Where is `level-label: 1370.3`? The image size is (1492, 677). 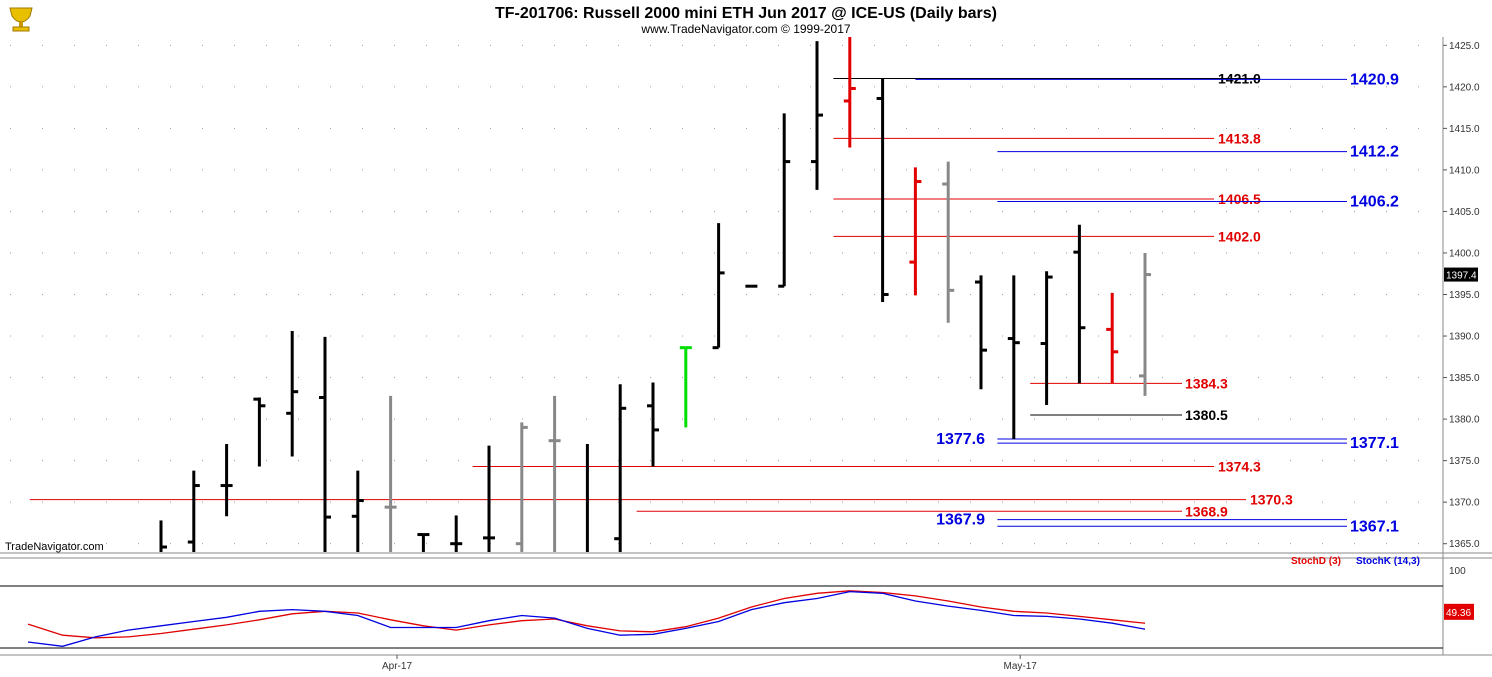
level-label: 1370.3 is located at coordinates (1271, 500).